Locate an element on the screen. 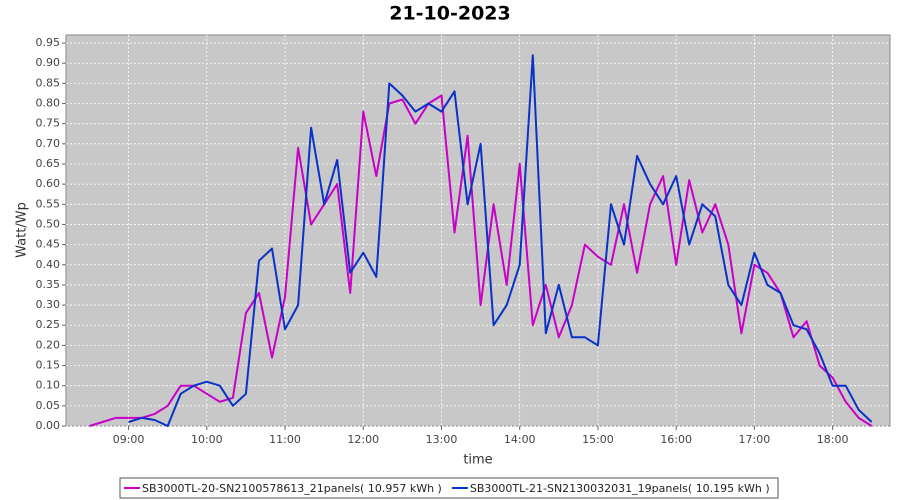 The width and height of the screenshot is (900, 500). x-tick-label: 09:00 is located at coordinates (129, 439).